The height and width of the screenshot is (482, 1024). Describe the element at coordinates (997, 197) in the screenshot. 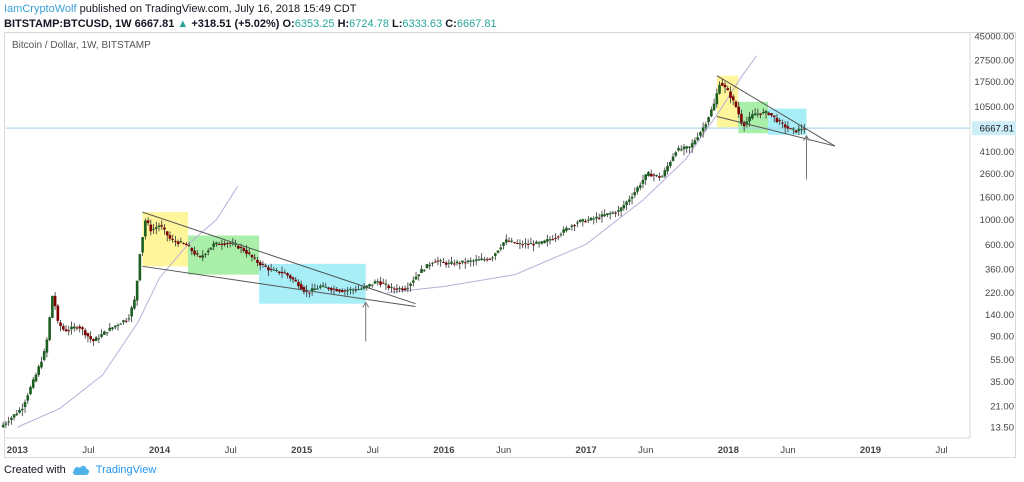

I see `y-tick-label: 1600.00` at that location.